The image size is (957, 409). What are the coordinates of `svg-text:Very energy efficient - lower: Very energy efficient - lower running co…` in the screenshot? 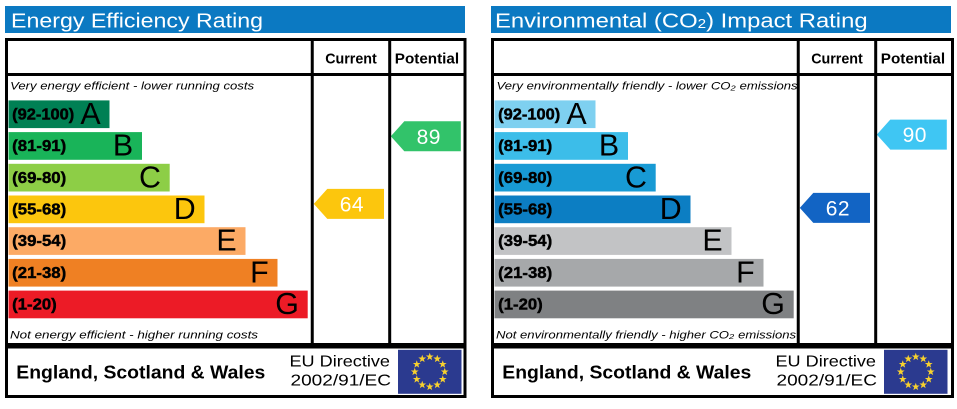 It's located at (132, 87).